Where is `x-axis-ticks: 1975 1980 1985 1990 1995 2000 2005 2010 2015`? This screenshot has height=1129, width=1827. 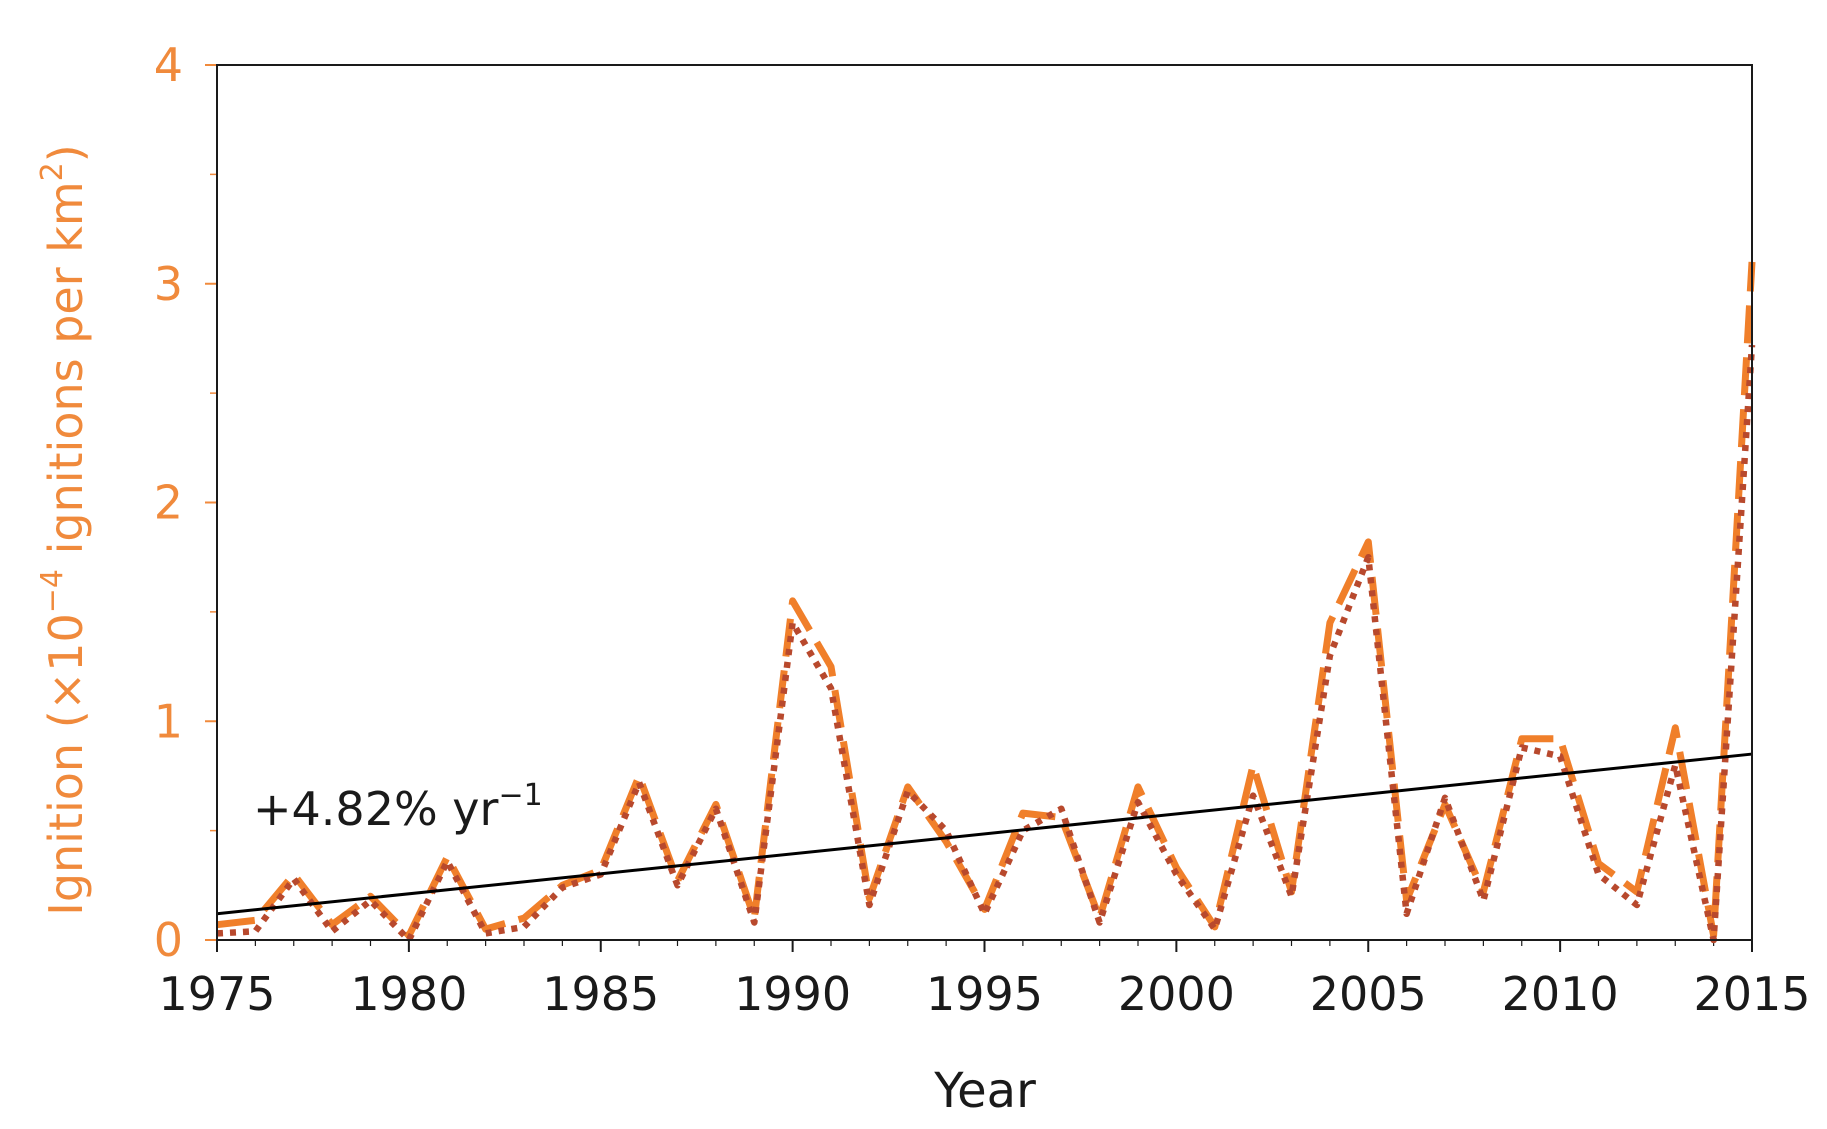 x-axis-ticks: 1975 1980 1985 1990 1995 2000 2005 2010 2015 is located at coordinates (984, 980).